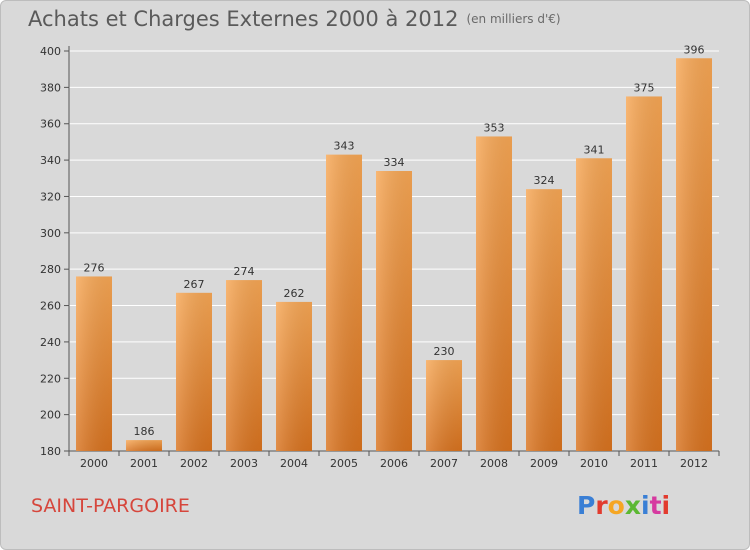 This screenshot has height=550, width=750. What do you see at coordinates (244, 365) in the screenshot?
I see `bar-shine-2003` at bounding box center [244, 365].